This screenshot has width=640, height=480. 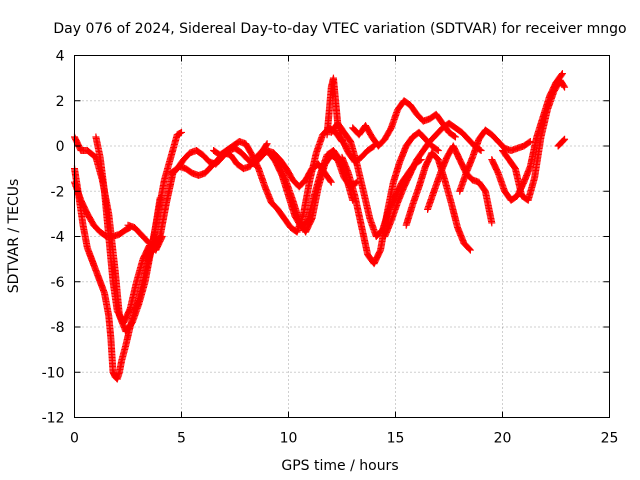 I want to click on y-tick-label: 4, so click(x=60, y=57).